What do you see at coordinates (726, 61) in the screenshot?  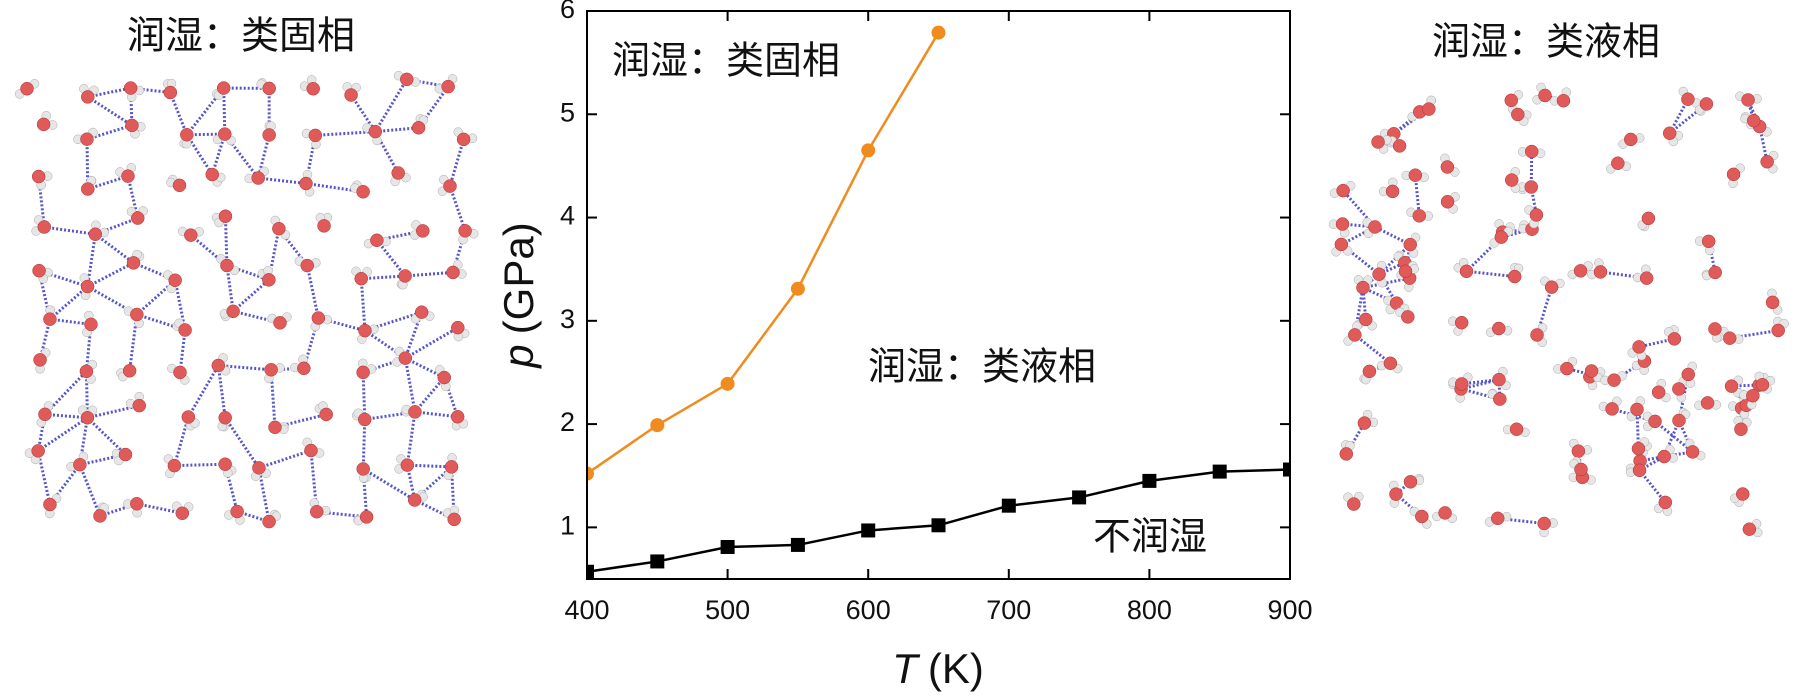 I see `annotation: 润湿：类固相` at bounding box center [726, 61].